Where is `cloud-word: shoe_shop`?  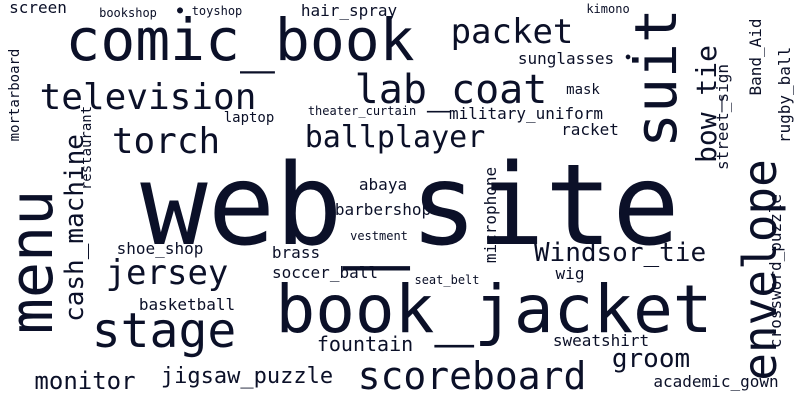 cloud-word: shoe_shop is located at coordinates (160, 248).